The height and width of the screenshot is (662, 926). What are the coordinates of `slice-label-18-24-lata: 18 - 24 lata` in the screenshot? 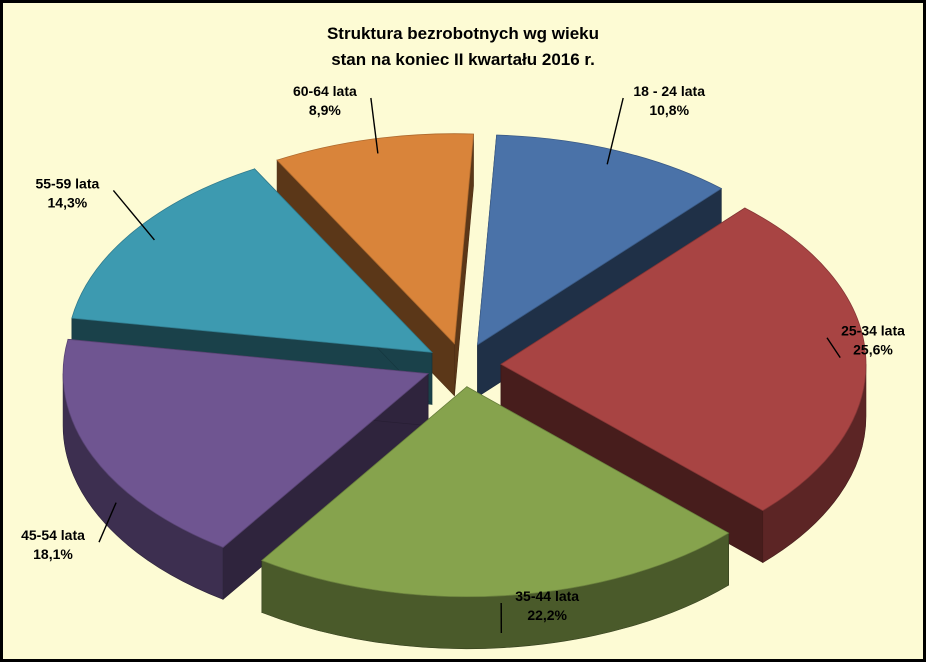 It's located at (669, 91).